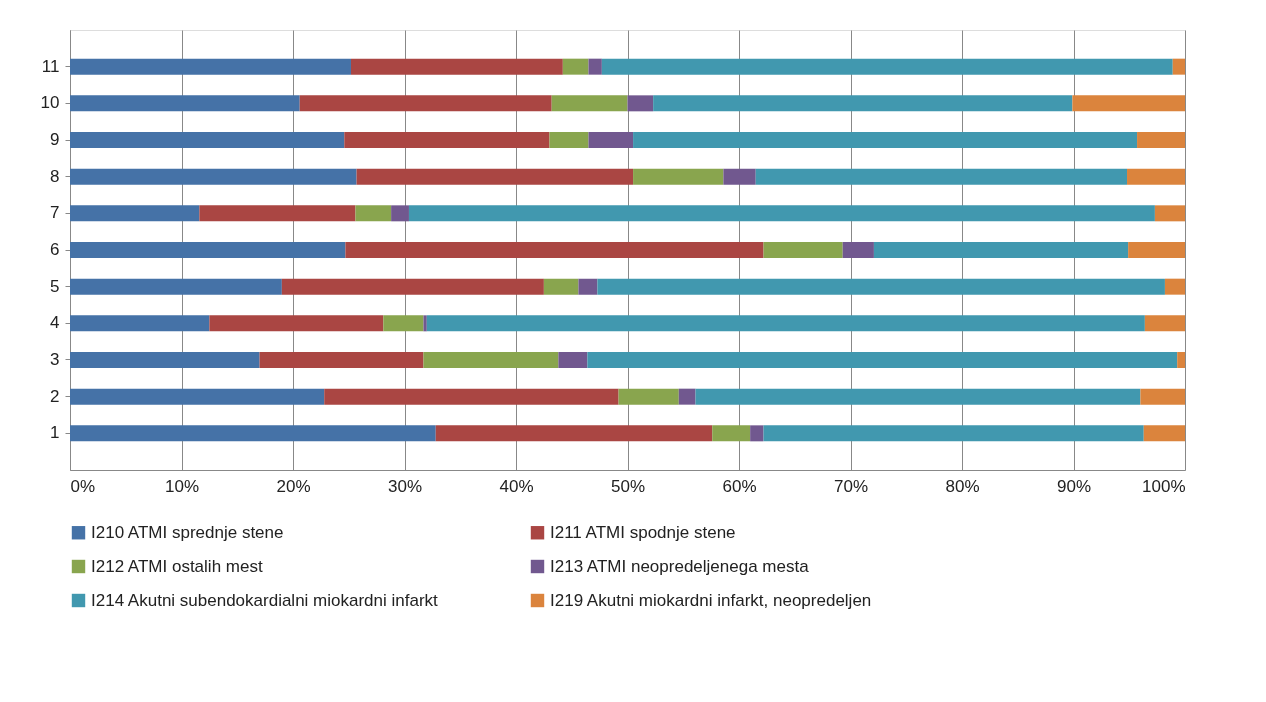  I want to click on x-tick-label: 90%, so click(1074, 486).